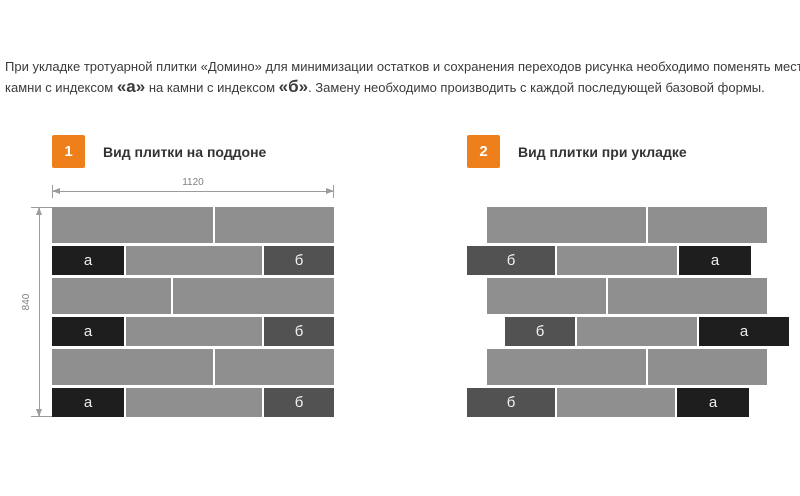  What do you see at coordinates (212, 87) in the screenshot?
I see `intro-line2-text: на камни с индексом` at bounding box center [212, 87].